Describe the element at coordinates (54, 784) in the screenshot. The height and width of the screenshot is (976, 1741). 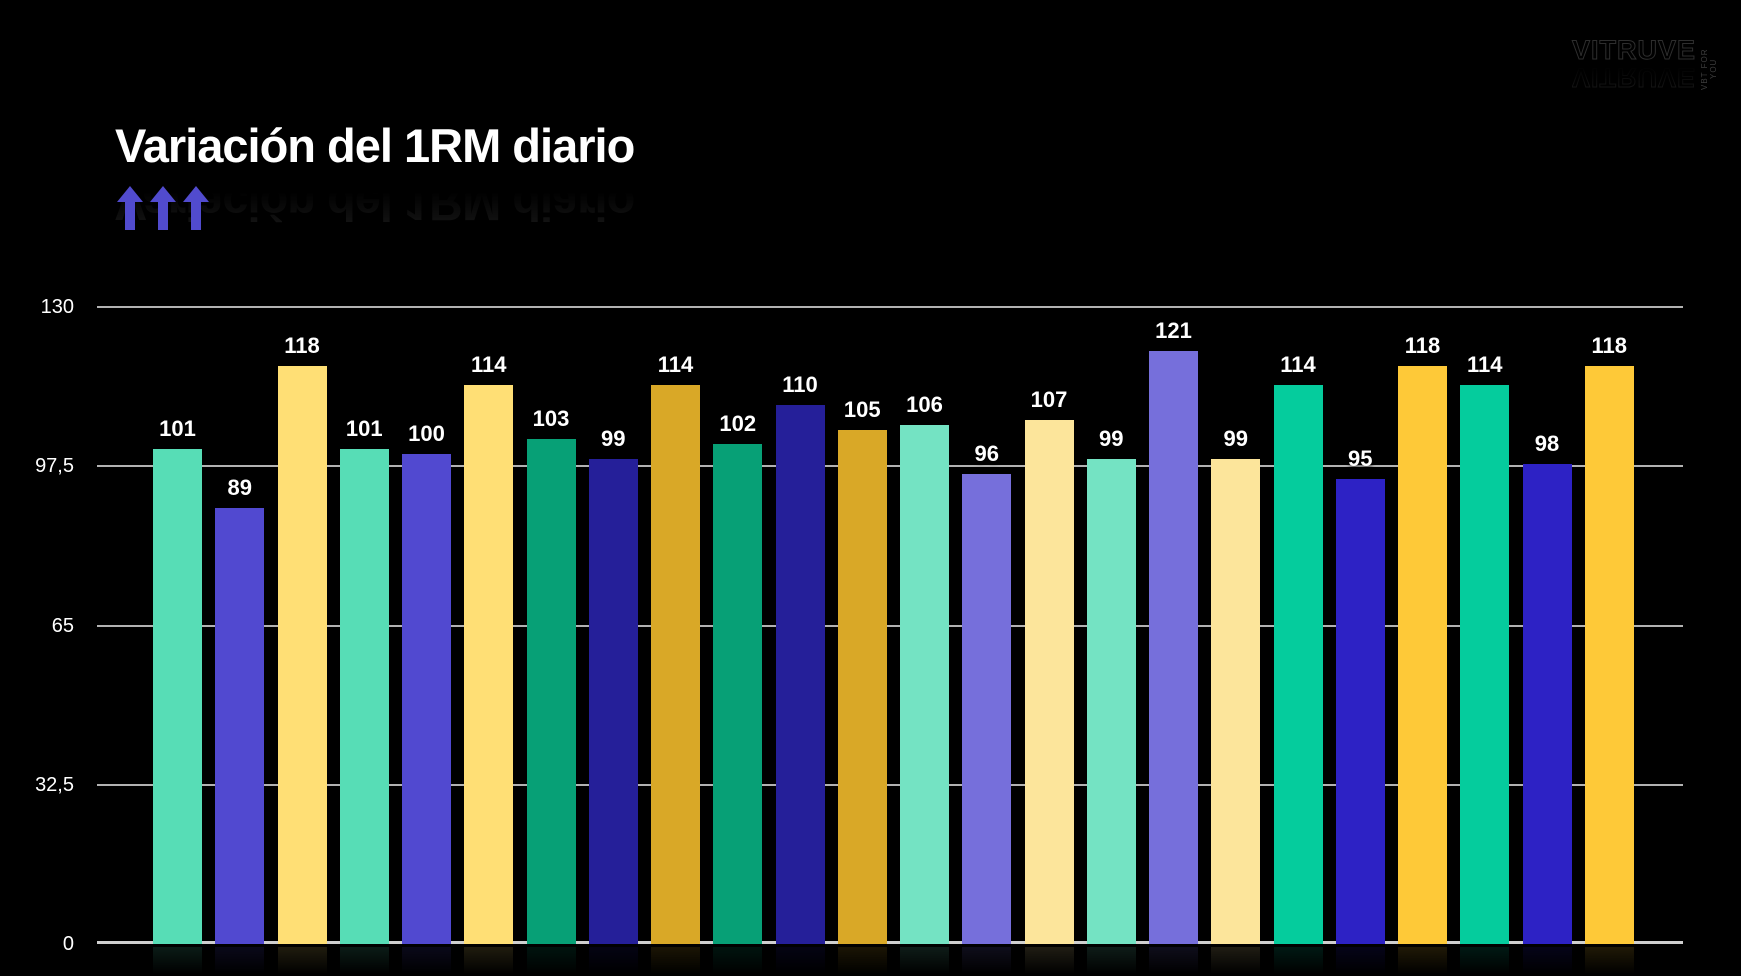
I see `y-axis-tick-label: 32,5` at that location.